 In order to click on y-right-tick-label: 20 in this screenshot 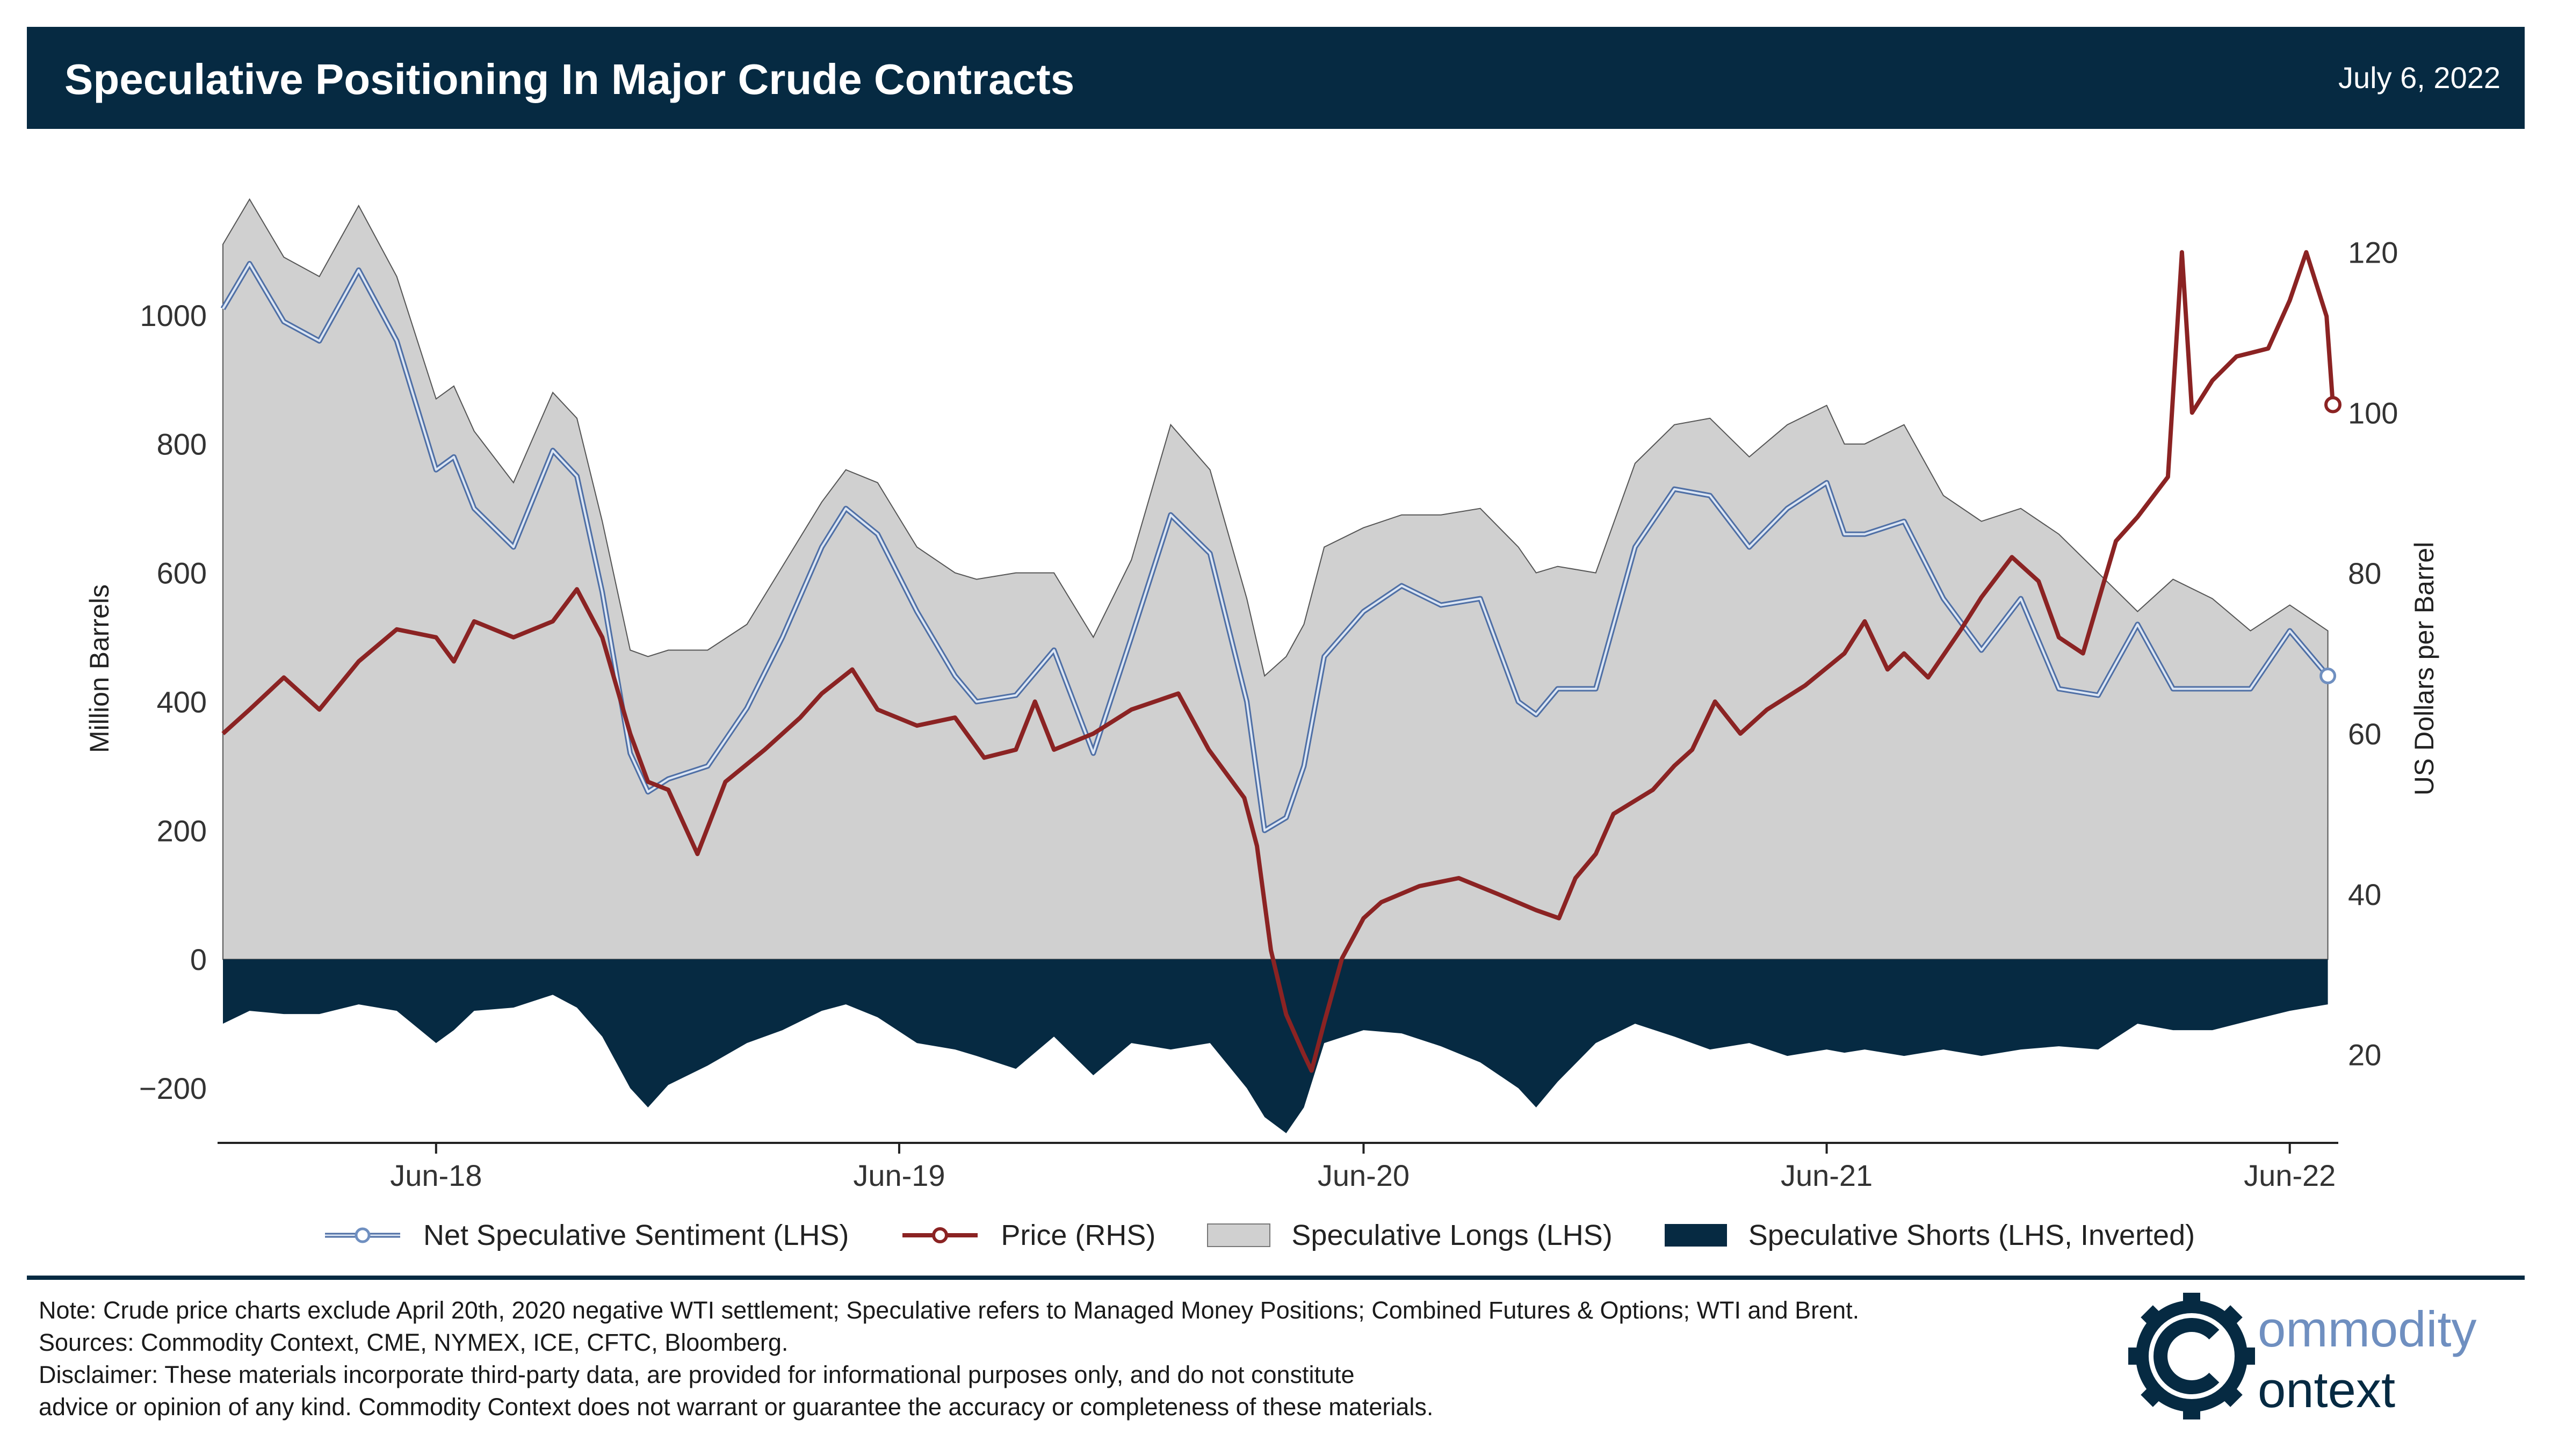, I will do `click(2364, 1055)`.